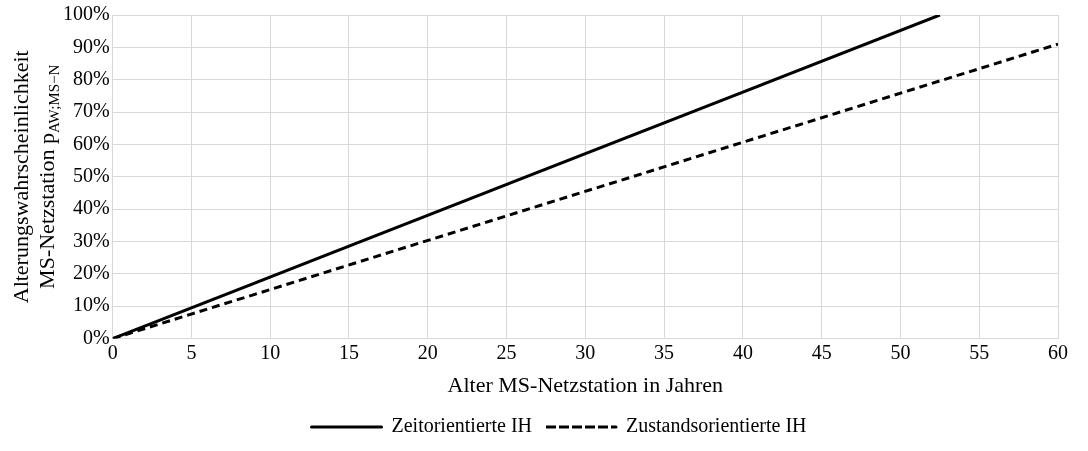  What do you see at coordinates (506, 351) in the screenshot?
I see `x-tick-label: 25` at bounding box center [506, 351].